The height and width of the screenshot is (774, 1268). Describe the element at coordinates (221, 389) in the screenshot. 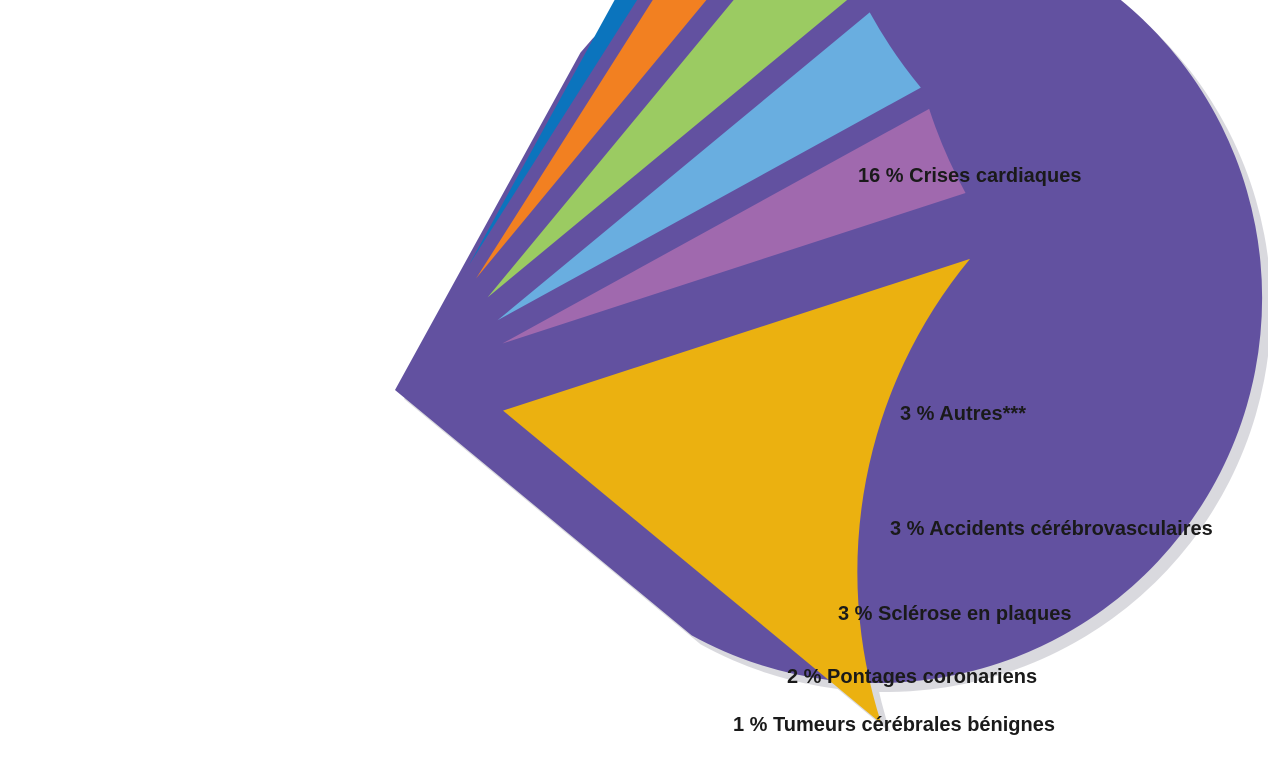

I see `slice-label-1: 72 % Cancers**` at that location.